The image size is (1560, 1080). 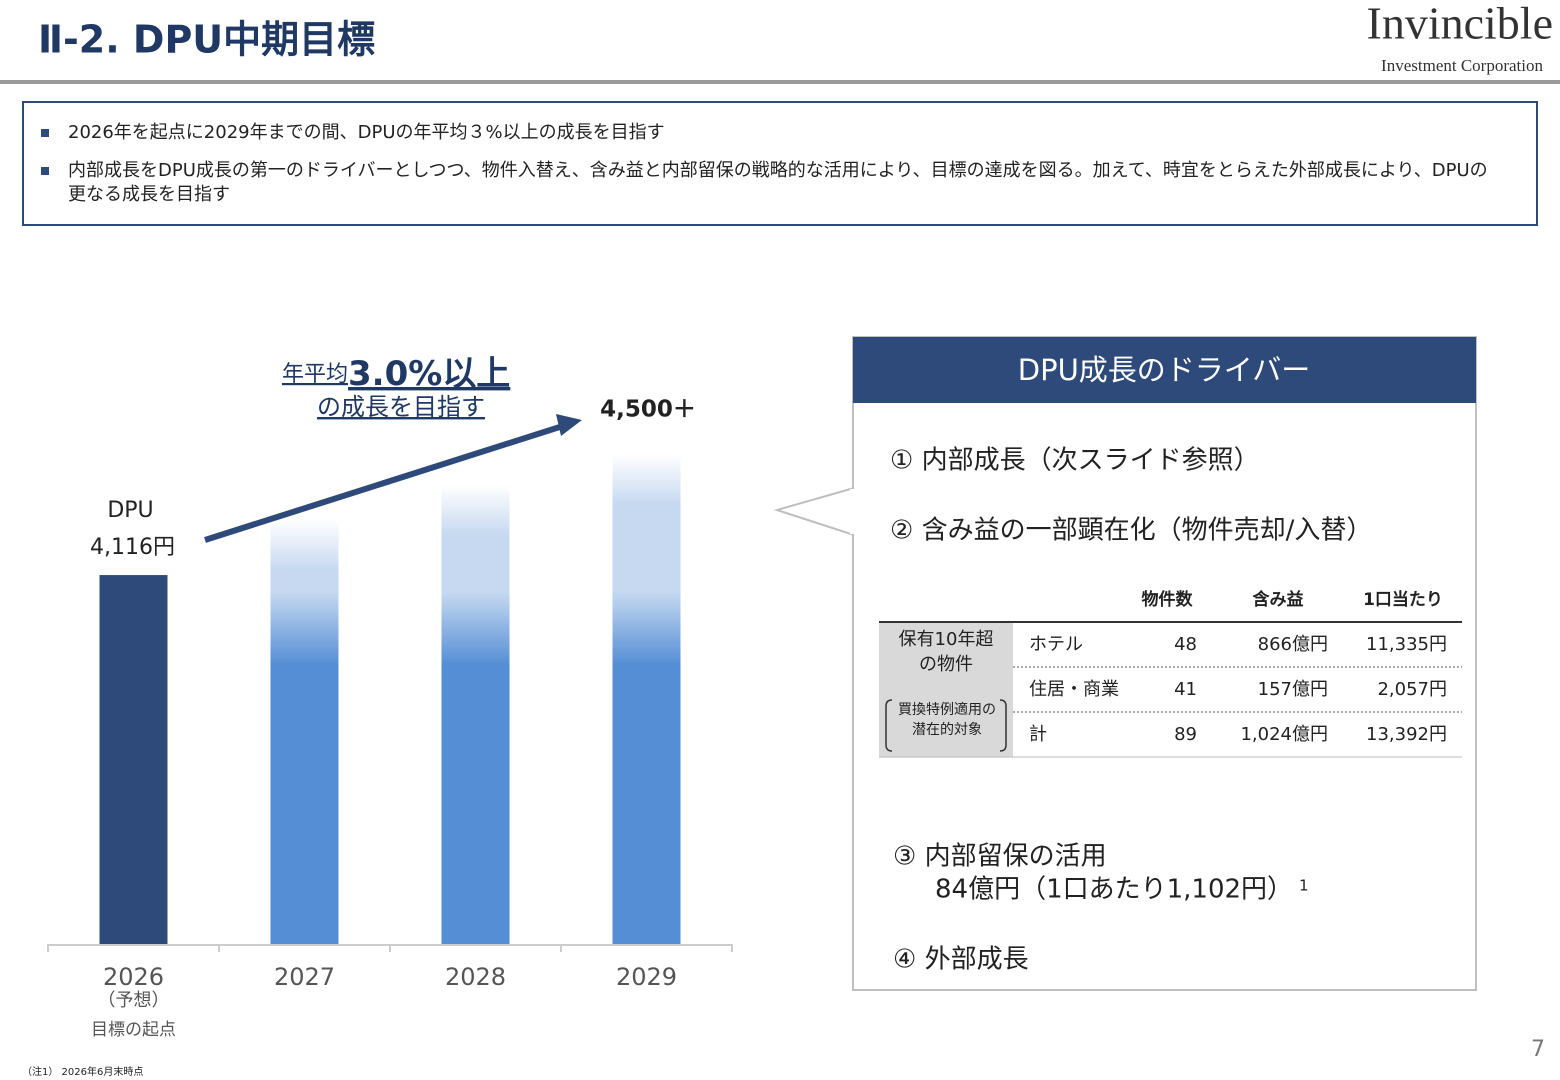 What do you see at coordinates (1538, 1049) in the screenshot?
I see `page-number: 7` at bounding box center [1538, 1049].